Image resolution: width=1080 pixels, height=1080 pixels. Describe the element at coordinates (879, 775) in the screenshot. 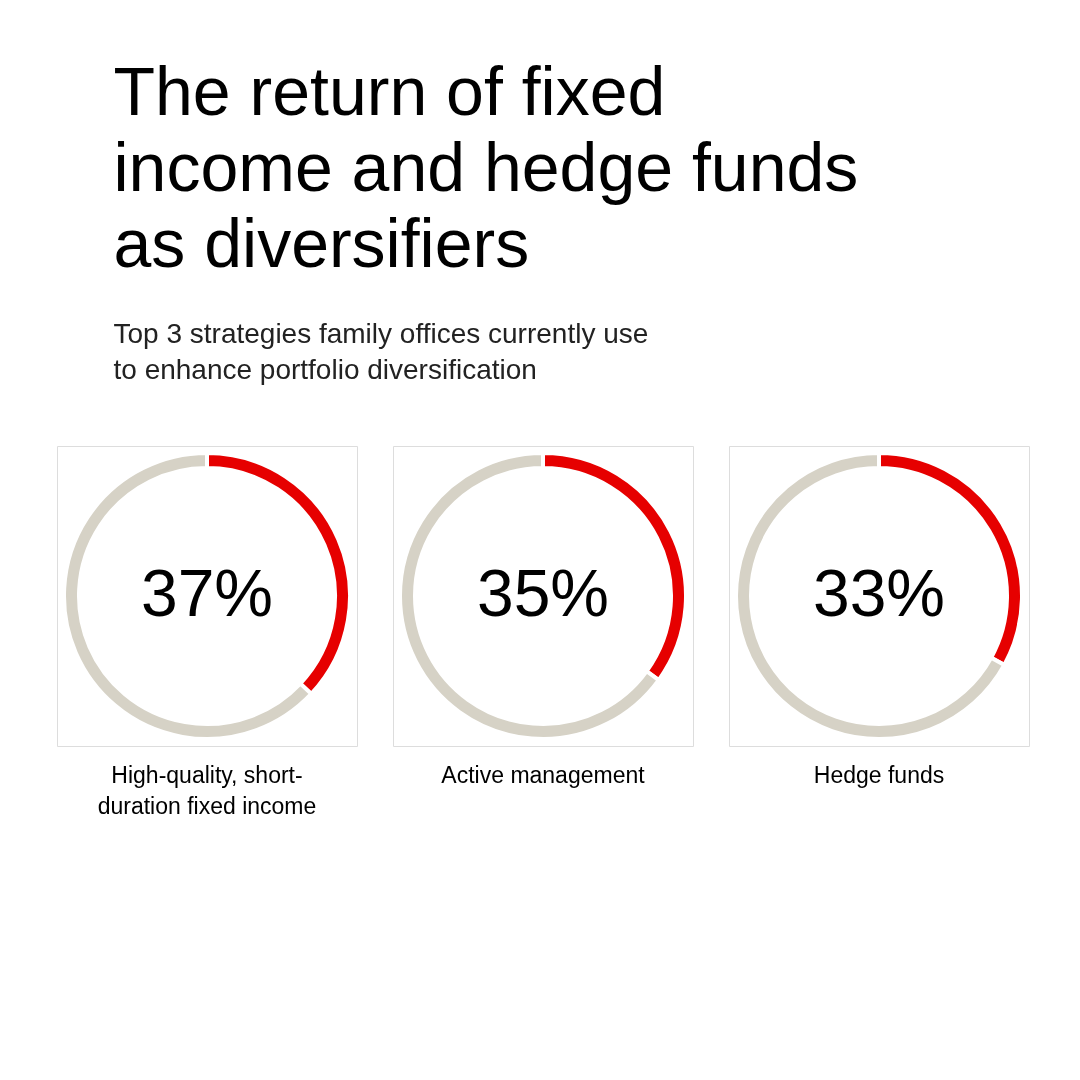

I see `text: Hedge funds` at that location.